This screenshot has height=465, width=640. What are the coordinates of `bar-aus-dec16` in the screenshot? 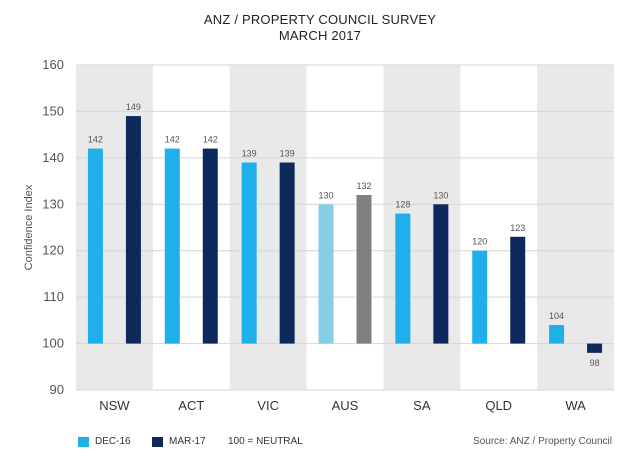 It's located at (326, 274).